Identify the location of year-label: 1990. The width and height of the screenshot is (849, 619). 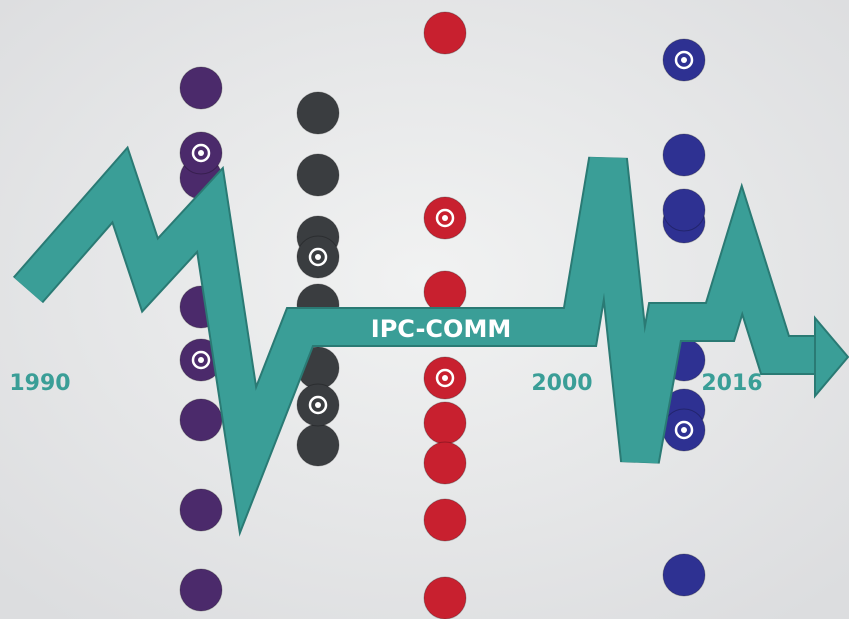
(39, 383).